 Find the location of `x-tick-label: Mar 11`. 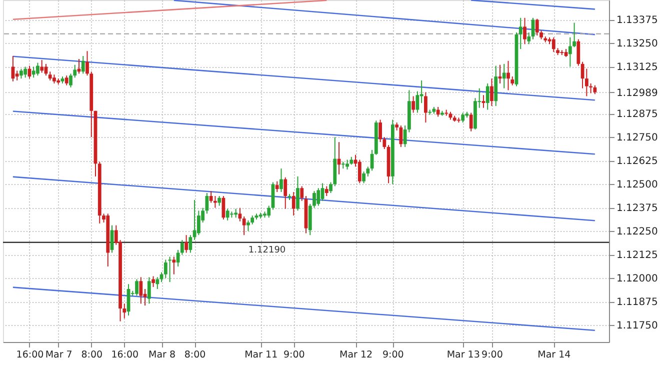

x-tick-label: Mar 11 is located at coordinates (261, 355).